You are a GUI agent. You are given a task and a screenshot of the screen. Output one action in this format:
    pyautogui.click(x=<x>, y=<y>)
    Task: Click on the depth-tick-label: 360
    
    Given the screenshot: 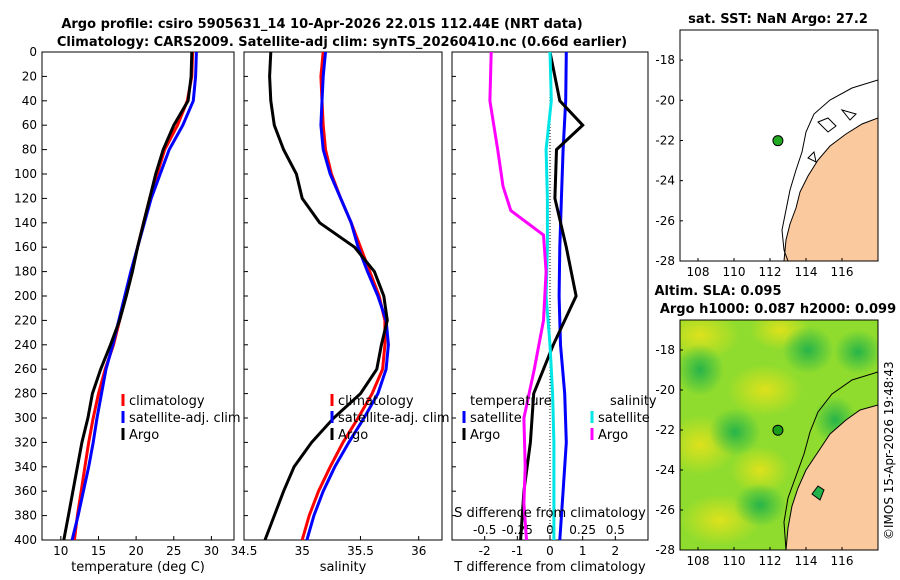 What is the action you would take?
    pyautogui.click(x=25, y=491)
    